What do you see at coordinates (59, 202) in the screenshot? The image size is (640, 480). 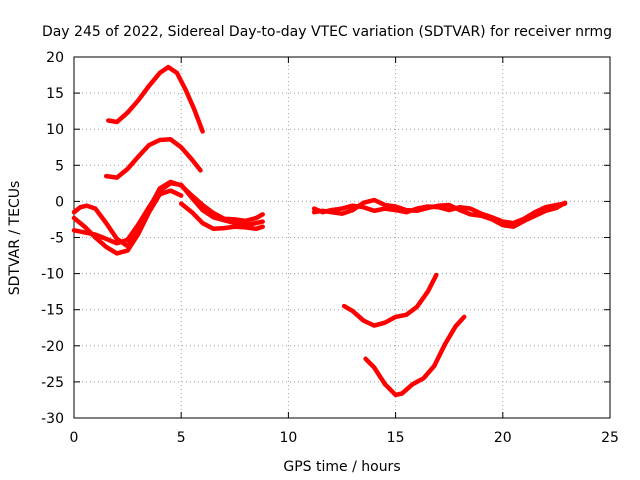 I see `y-tick-label: 0` at bounding box center [59, 202].